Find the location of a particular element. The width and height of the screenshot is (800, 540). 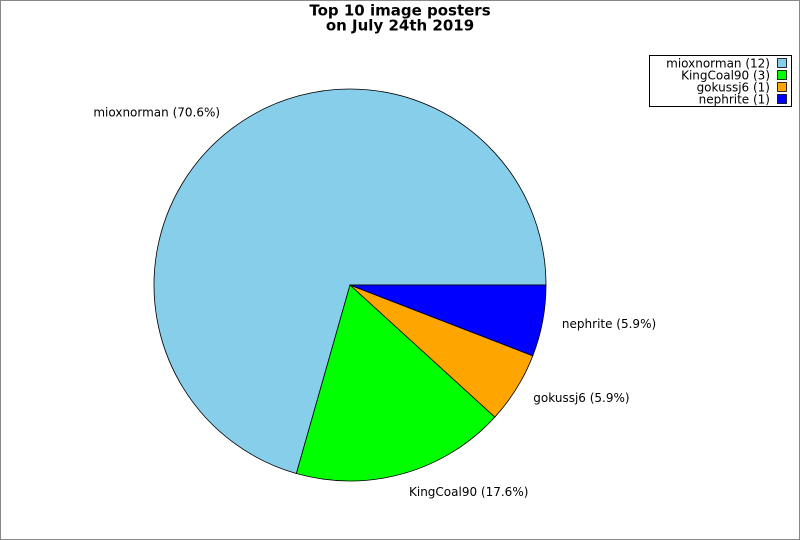

legend-box is located at coordinates (720, 81).